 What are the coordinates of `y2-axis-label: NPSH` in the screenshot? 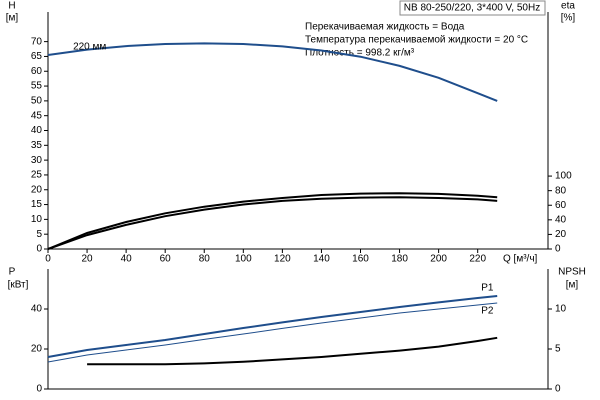 It's located at (572, 272).